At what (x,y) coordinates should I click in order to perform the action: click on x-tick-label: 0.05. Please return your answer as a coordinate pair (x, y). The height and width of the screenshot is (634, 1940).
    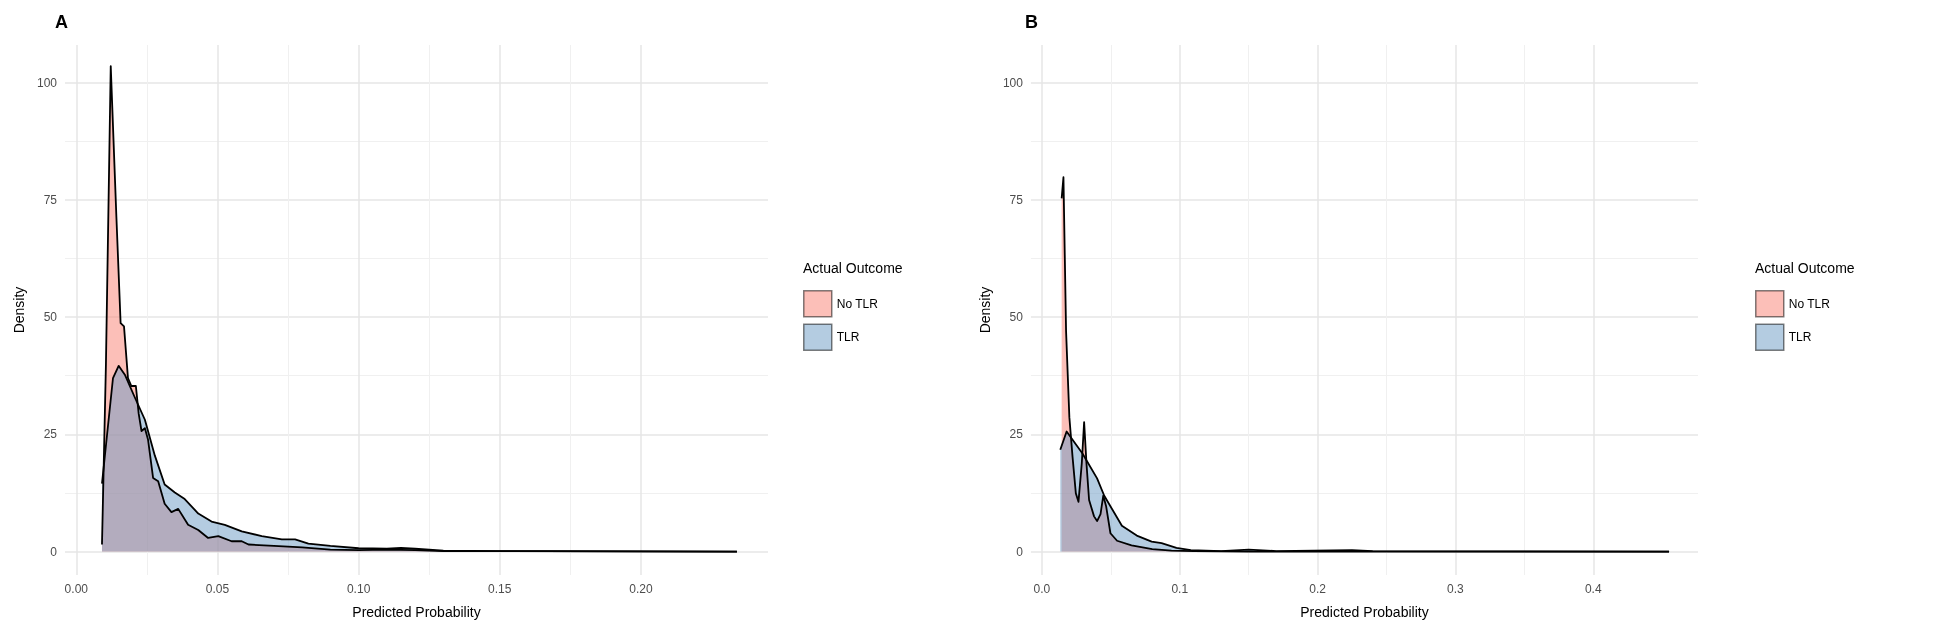
    Looking at the image, I should click on (217, 589).